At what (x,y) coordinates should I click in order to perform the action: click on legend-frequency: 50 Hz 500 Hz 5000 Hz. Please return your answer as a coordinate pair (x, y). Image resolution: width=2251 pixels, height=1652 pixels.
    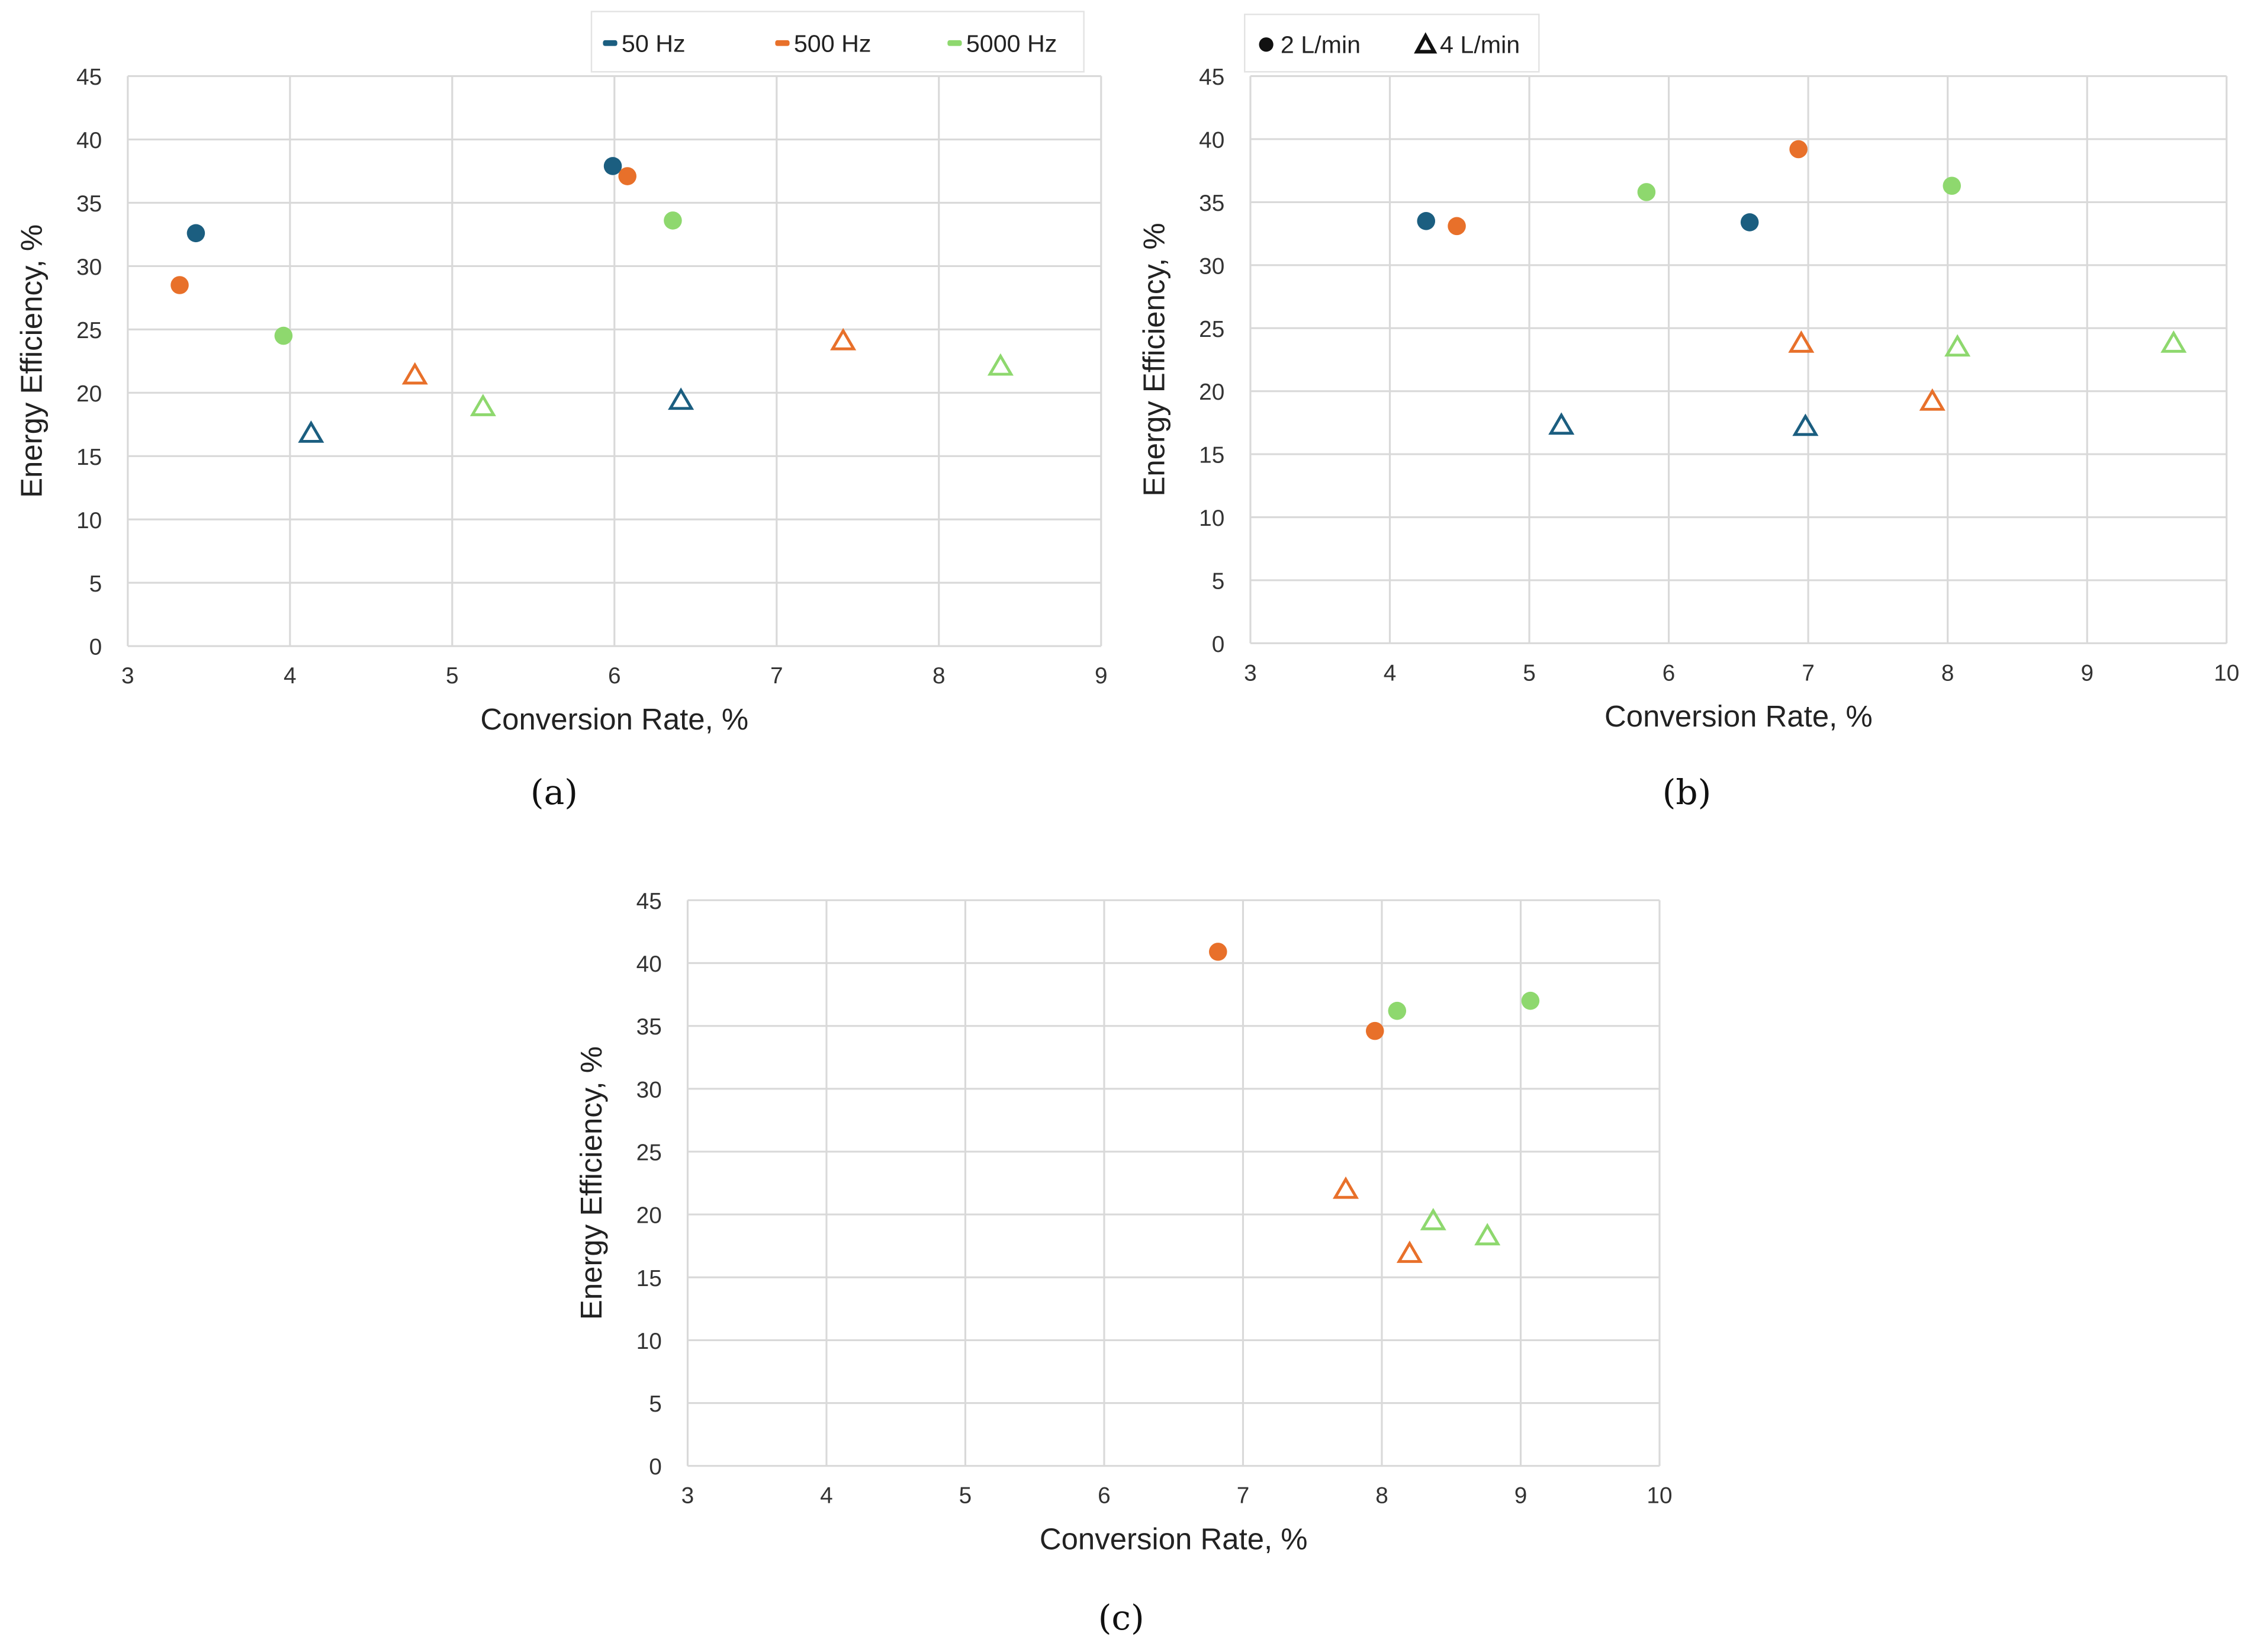
    Looking at the image, I should click on (837, 42).